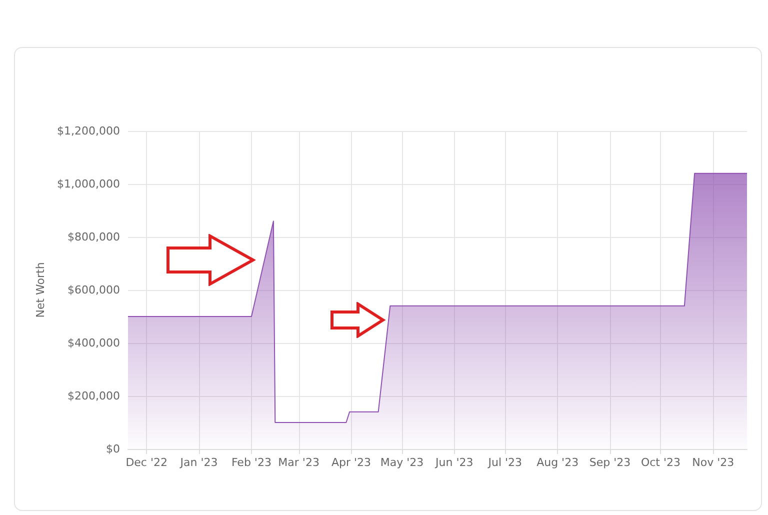 Image resolution: width=768 pixels, height=515 pixels. What do you see at coordinates (41, 290) in the screenshot?
I see `y-axis-title: Net Worth` at bounding box center [41, 290].